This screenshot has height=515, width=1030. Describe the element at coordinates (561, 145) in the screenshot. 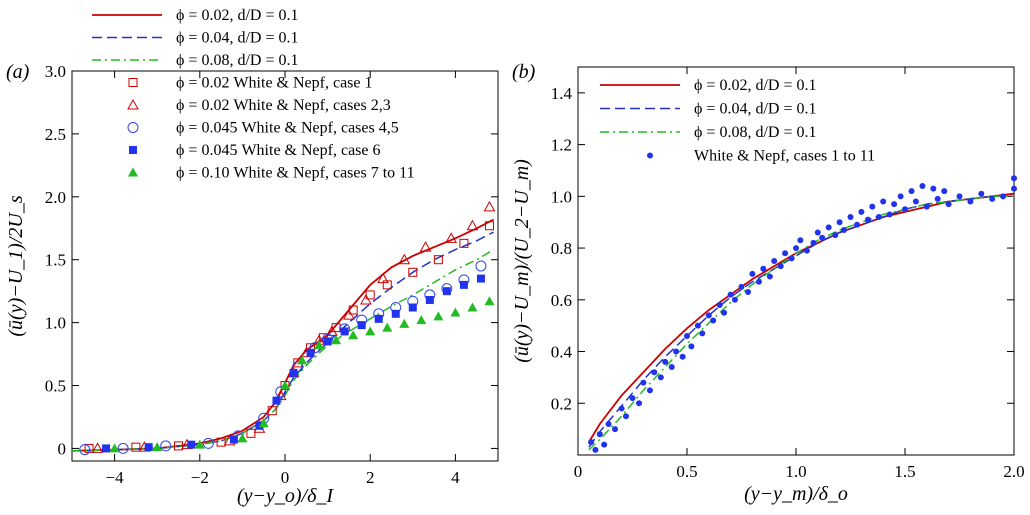

I see `y-tick-label: 1.2` at that location.